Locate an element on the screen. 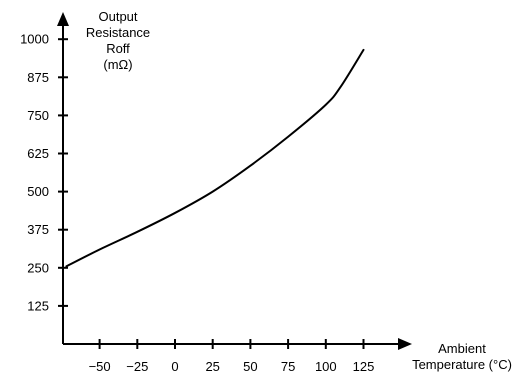  x-ticks: −50 −25 0 25 50 75 100 125 is located at coordinates (232, 356).